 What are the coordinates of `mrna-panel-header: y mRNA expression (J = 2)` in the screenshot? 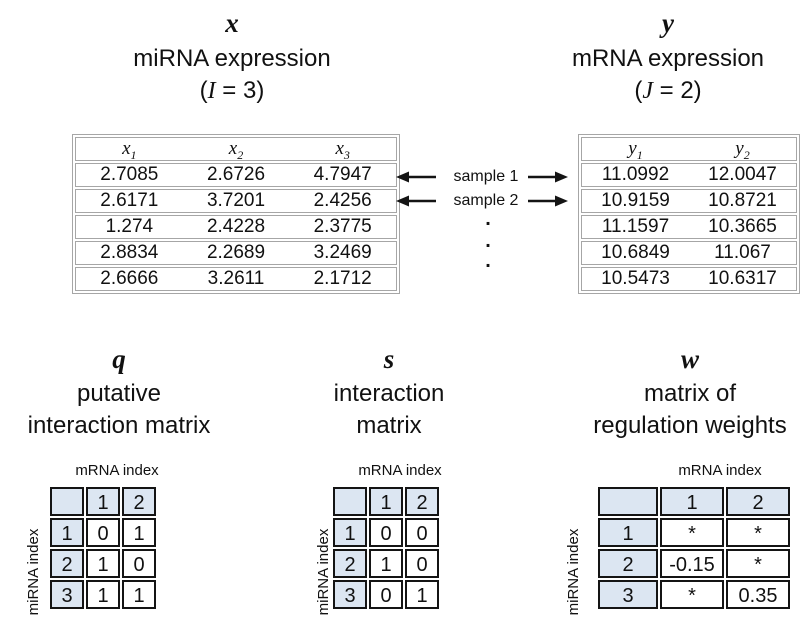 It's located at (668, 55).